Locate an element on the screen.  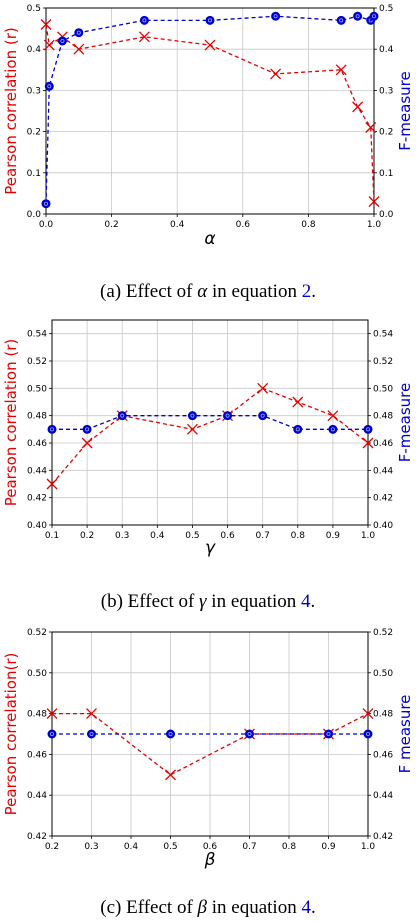
caption: (c) Effect of β in equation 4. is located at coordinates (207, 907).